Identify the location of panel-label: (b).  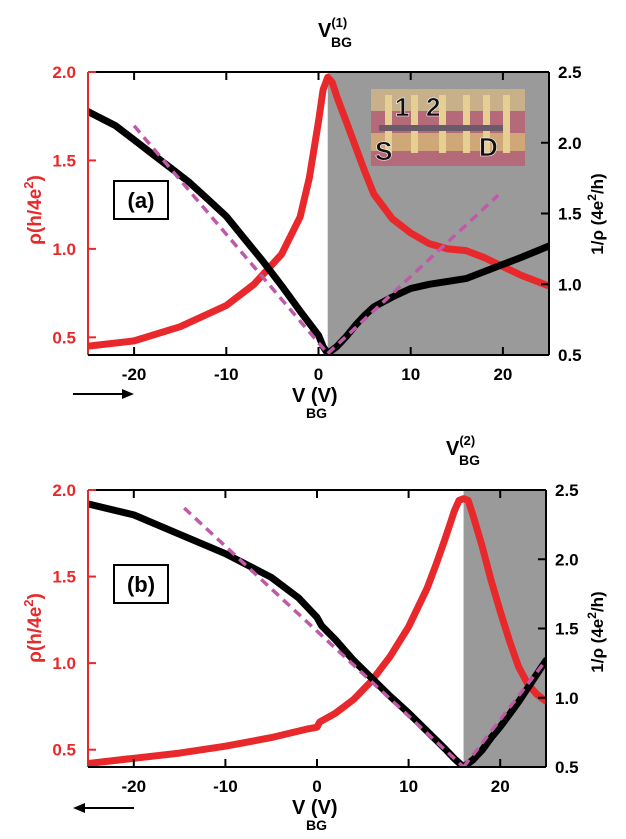
(141, 584).